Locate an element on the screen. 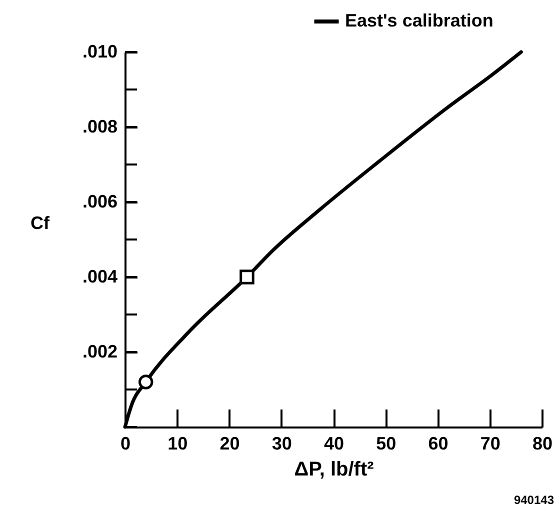 This screenshot has width=559, height=508. y-tick-label: .002 is located at coordinates (100, 352).